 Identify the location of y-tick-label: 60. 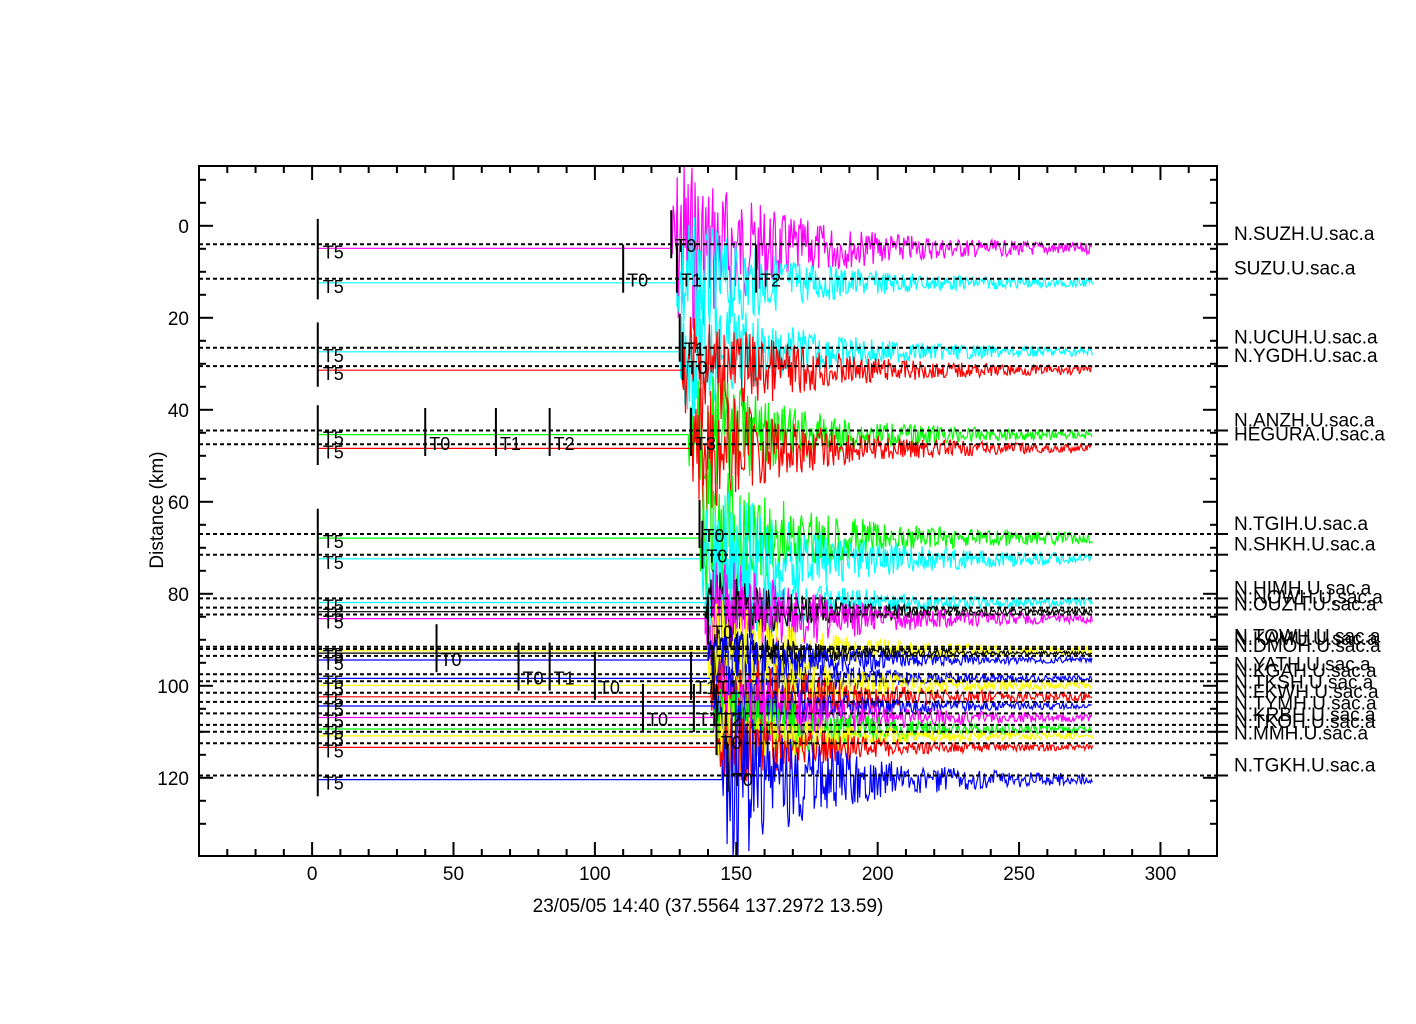
(178, 503).